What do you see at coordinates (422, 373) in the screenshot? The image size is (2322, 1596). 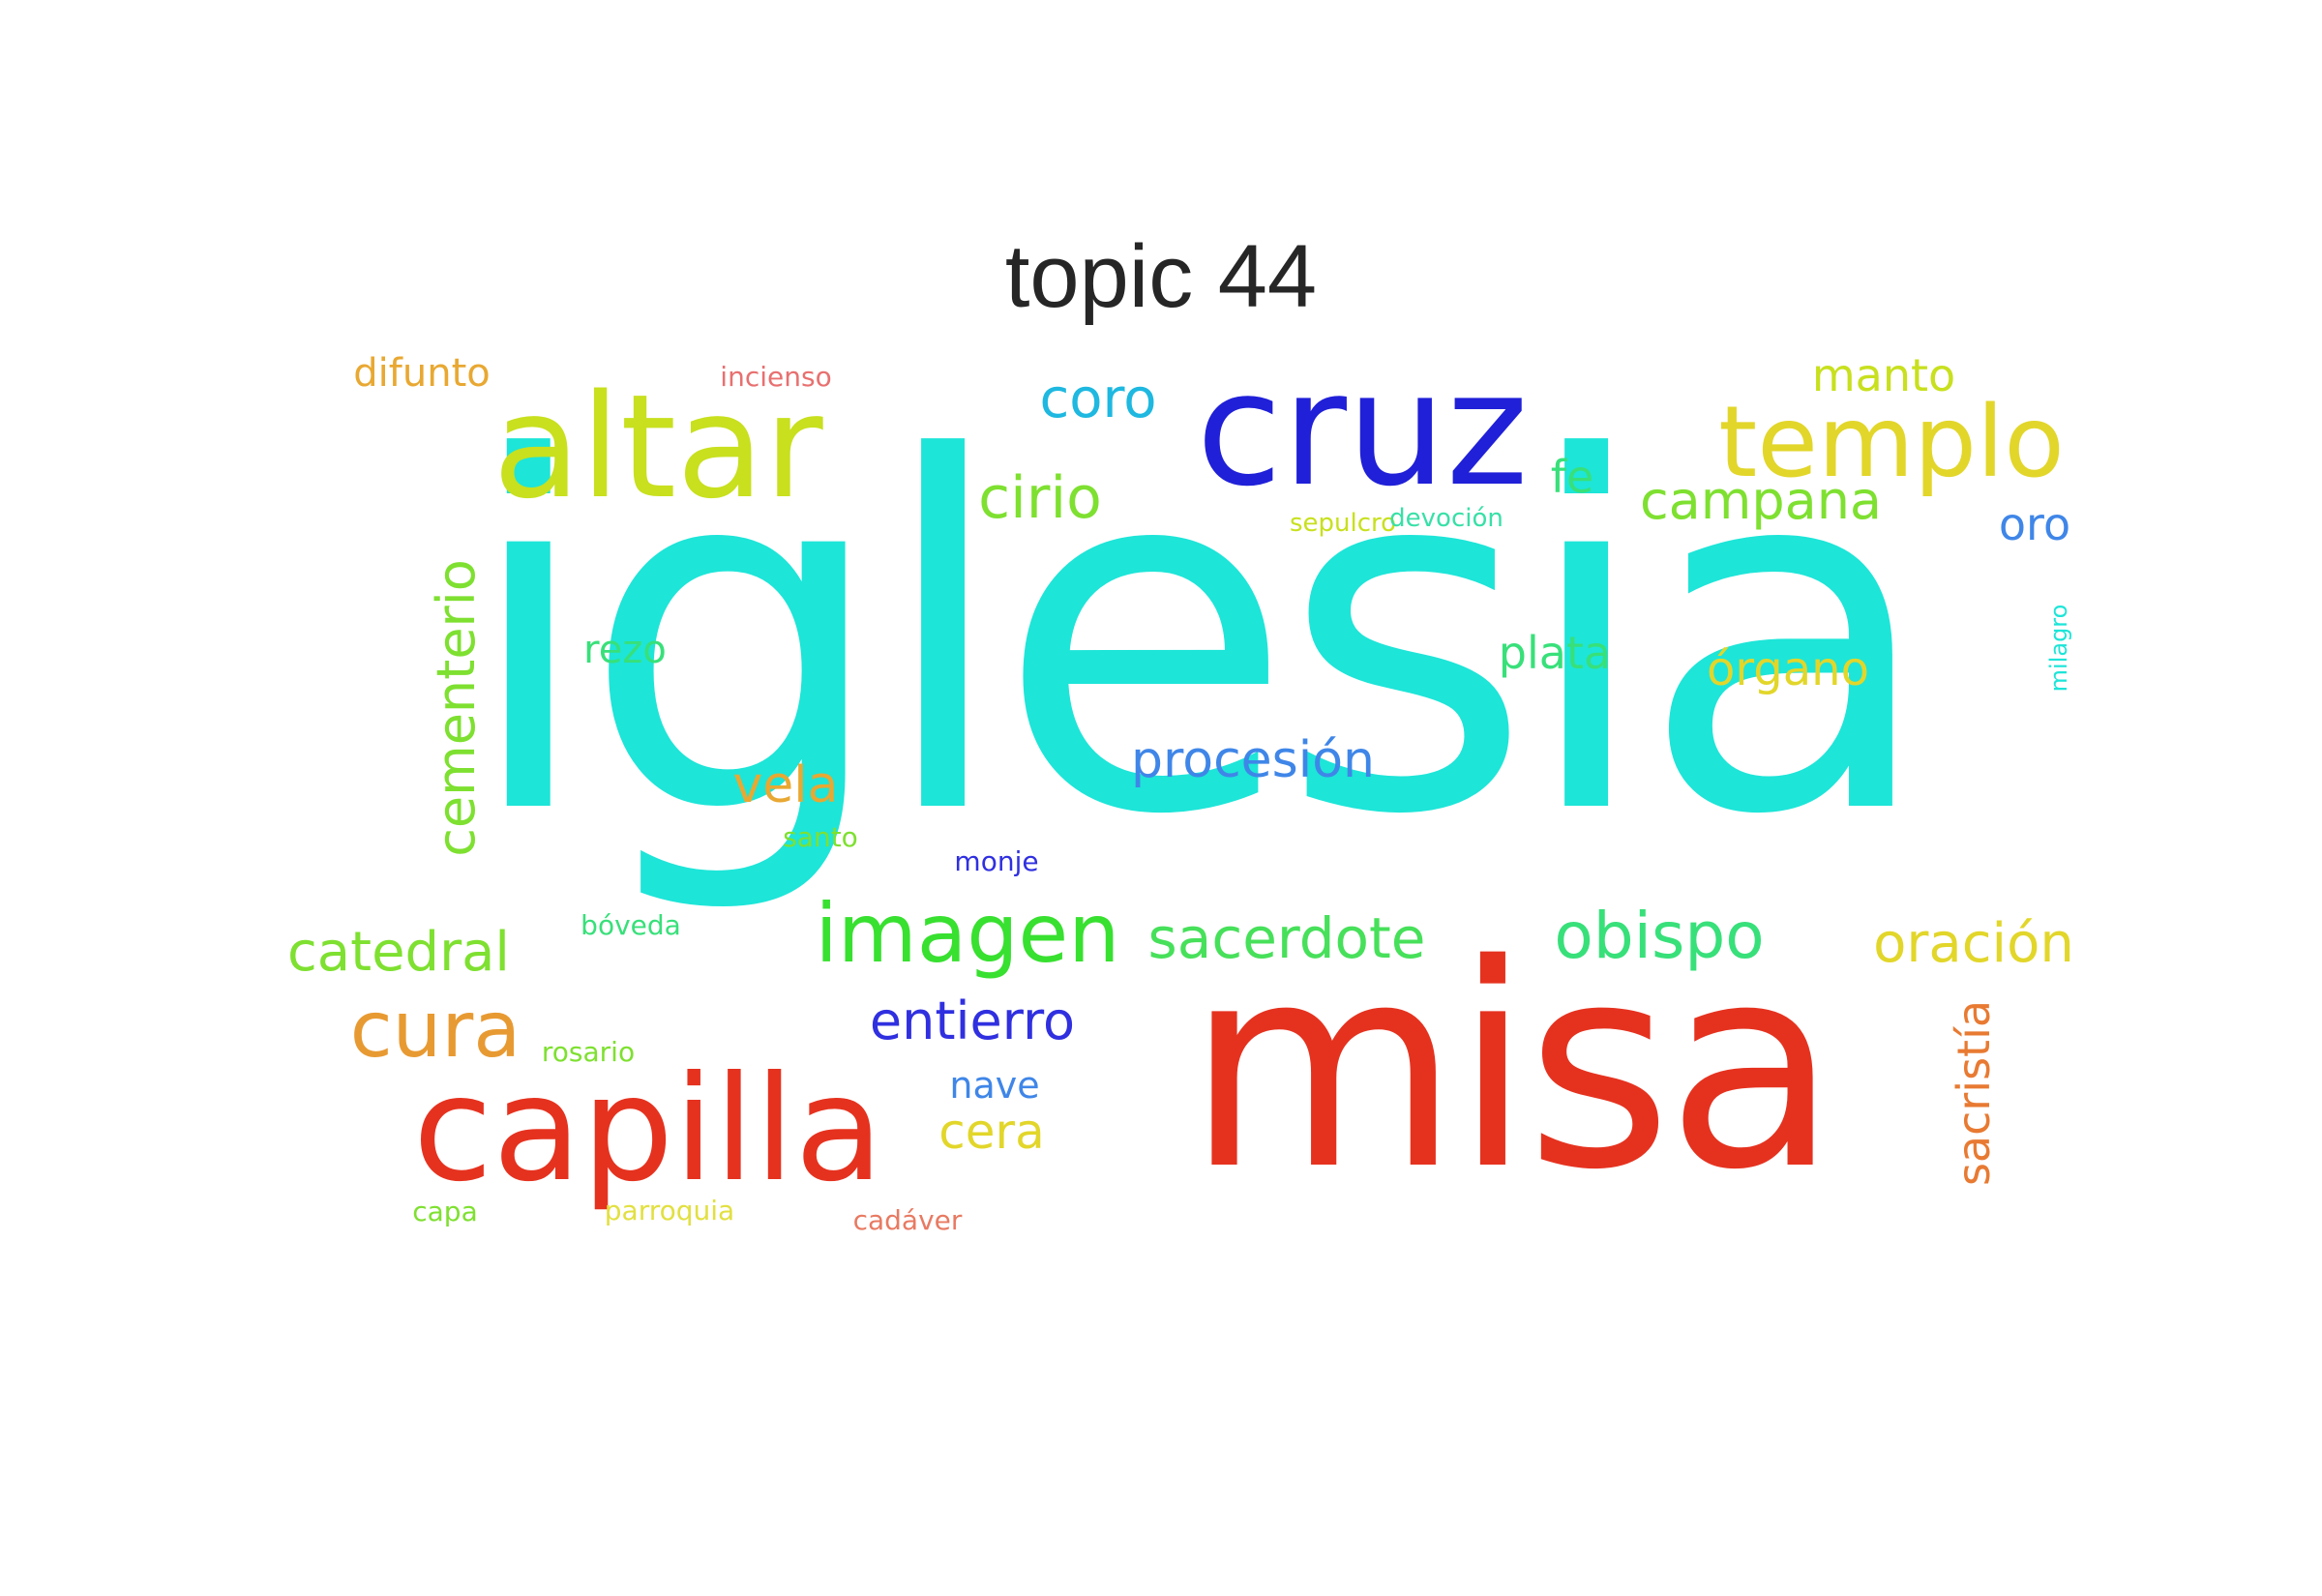 I see `word-difunto: difunto` at bounding box center [422, 373].